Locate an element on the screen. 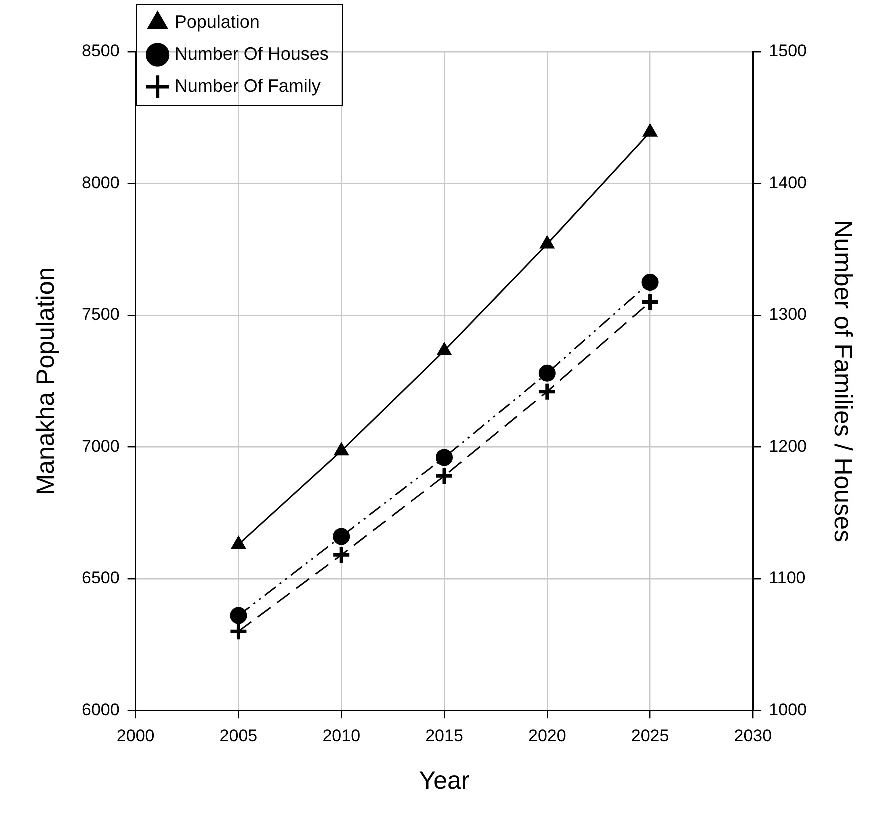 Image resolution: width=887 pixels, height=829 pixels. y2-tick-label: 1200 is located at coordinates (788, 446).